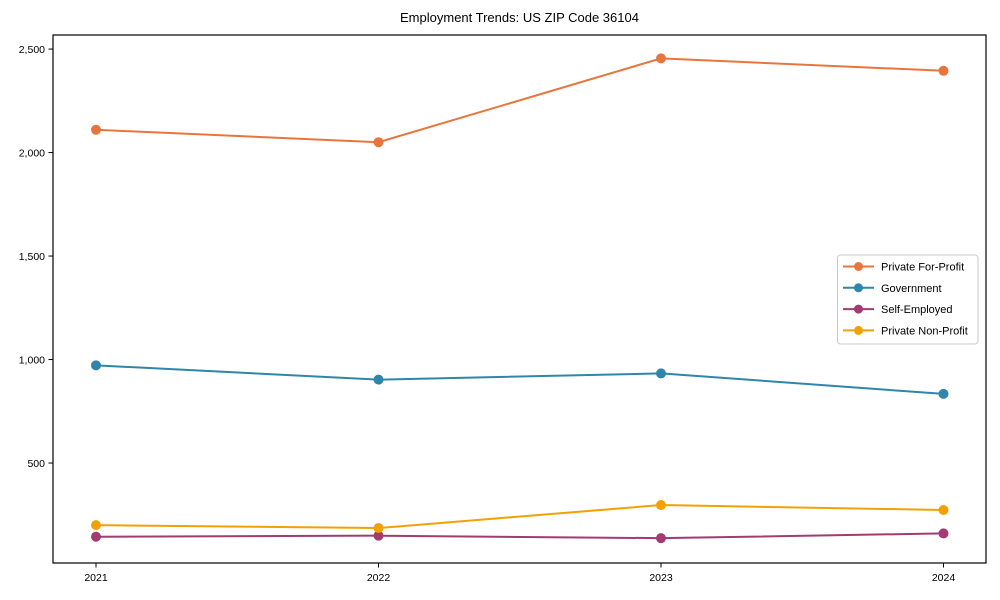 The width and height of the screenshot is (1000, 600). Describe the element at coordinates (908, 299) in the screenshot. I see `legend-box` at that location.